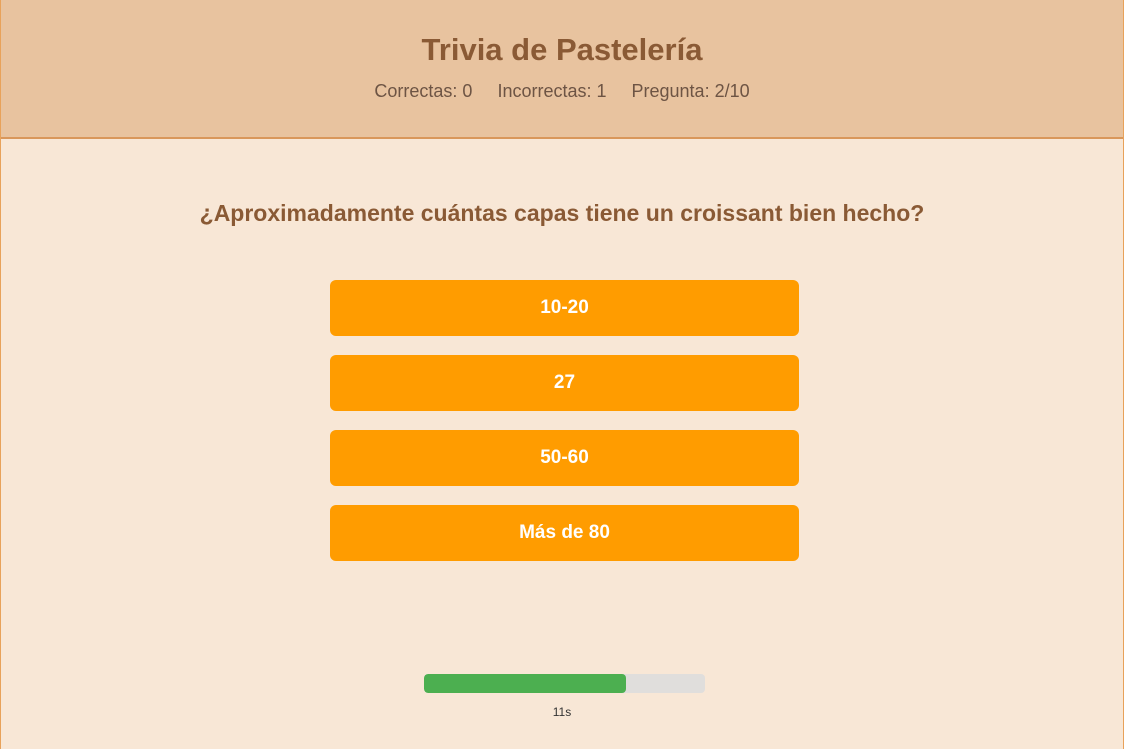 Image resolution: width=1124 pixels, height=749 pixels. Describe the element at coordinates (690, 91) in the screenshot. I see `question-progress: Pregunta: 2/10` at that location.